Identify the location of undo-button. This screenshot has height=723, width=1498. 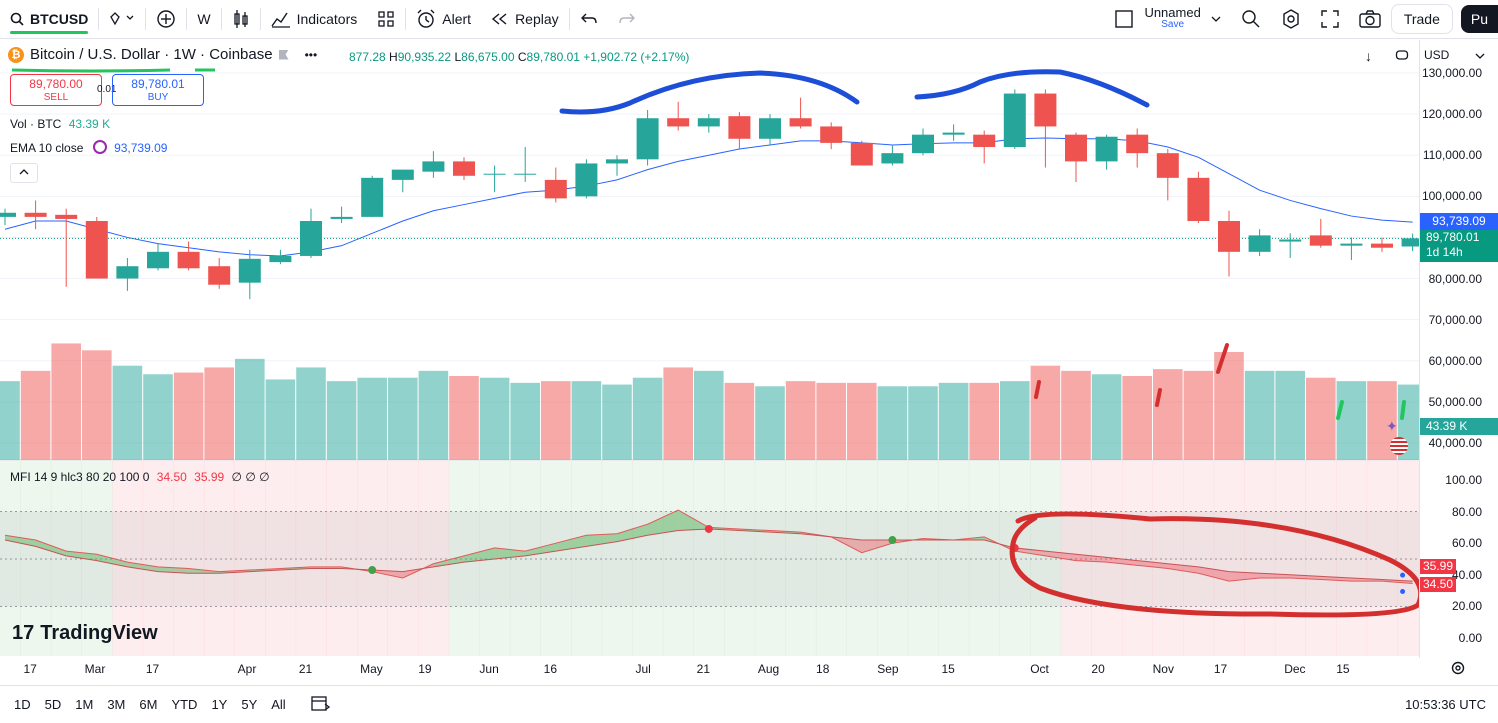
(589, 19).